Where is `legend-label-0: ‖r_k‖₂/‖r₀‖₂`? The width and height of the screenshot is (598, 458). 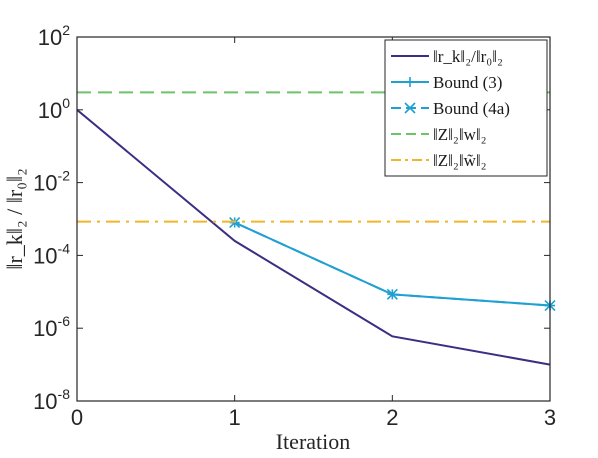 legend-label-0: ‖r_k‖₂/‖r₀‖₂ is located at coordinates (468, 56).